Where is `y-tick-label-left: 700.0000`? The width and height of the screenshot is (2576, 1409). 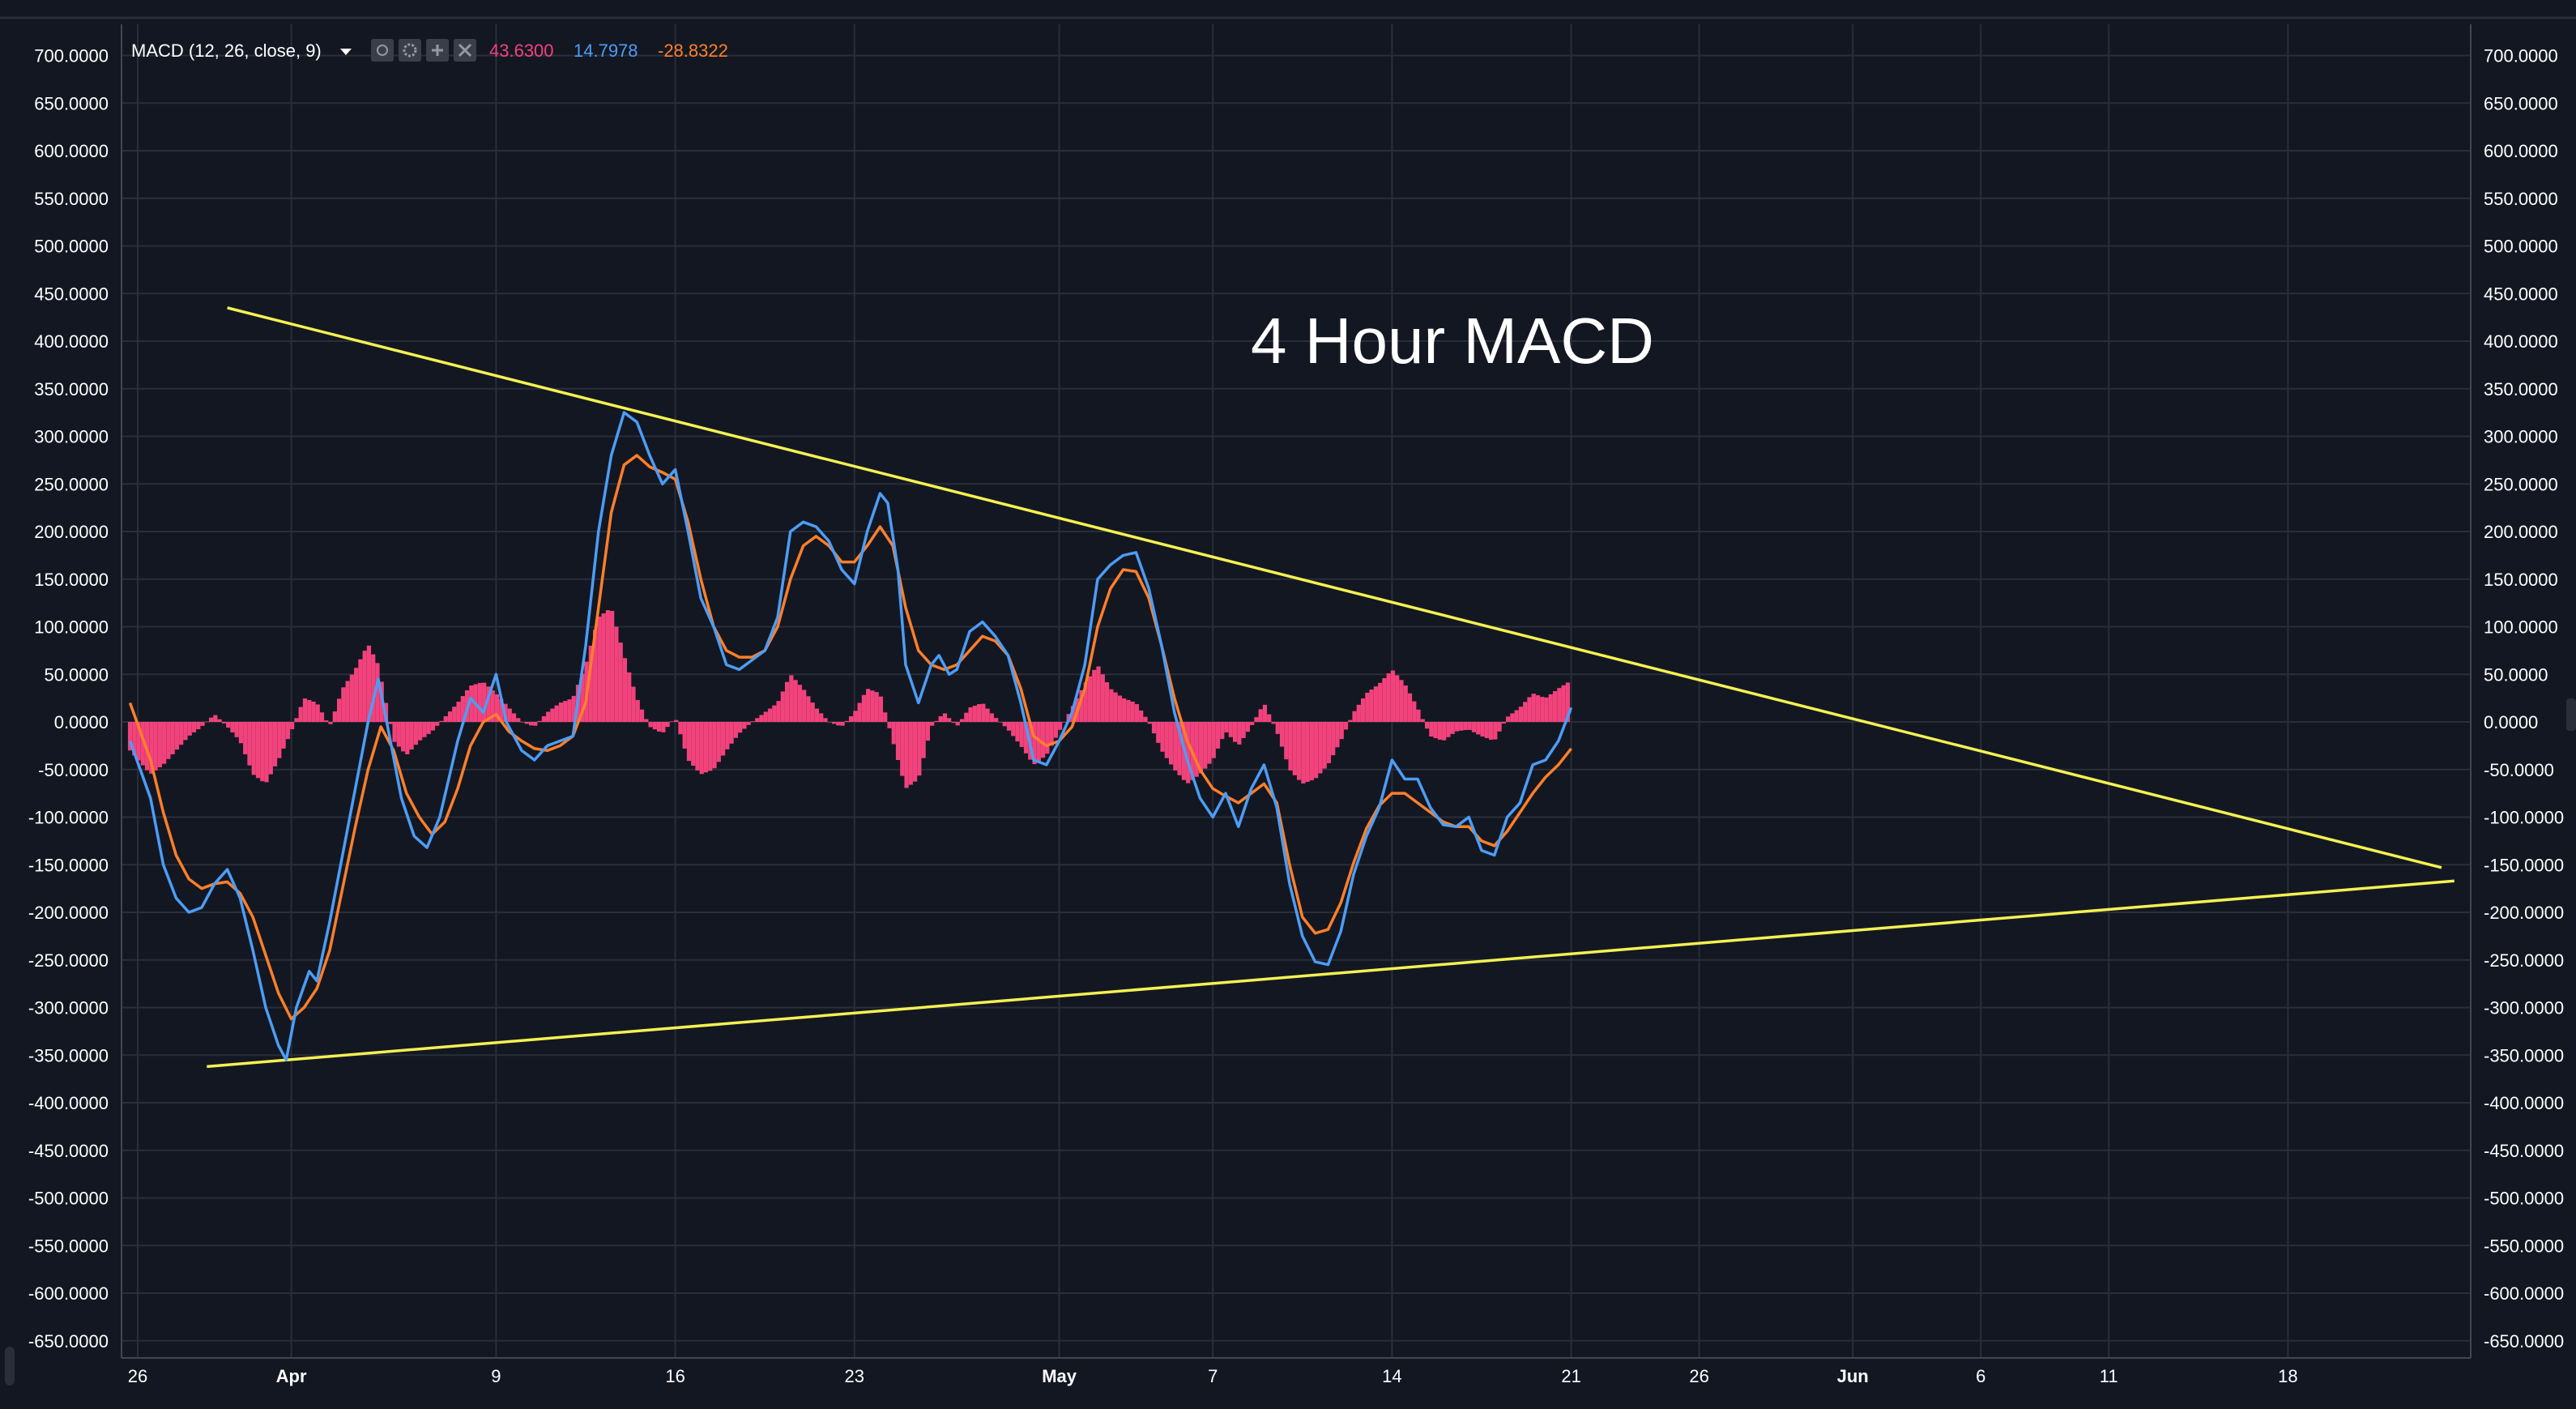 y-tick-label-left: 700.0000 is located at coordinates (71, 56).